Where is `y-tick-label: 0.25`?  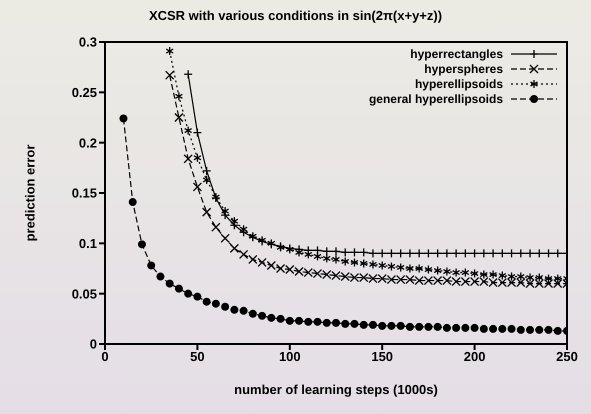 y-tick-label: 0.25 is located at coordinates (84, 92).